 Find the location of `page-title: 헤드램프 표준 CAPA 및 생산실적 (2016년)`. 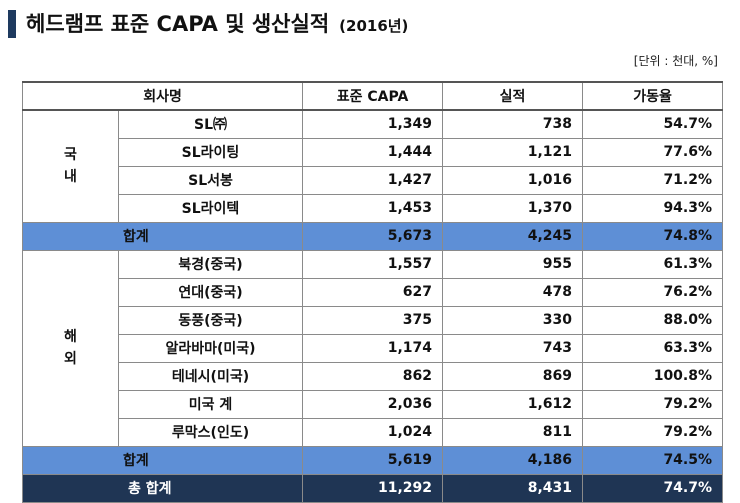

page-title: 헤드램프 표준 CAPA 및 생산실적 (2016년) is located at coordinates (217, 24).